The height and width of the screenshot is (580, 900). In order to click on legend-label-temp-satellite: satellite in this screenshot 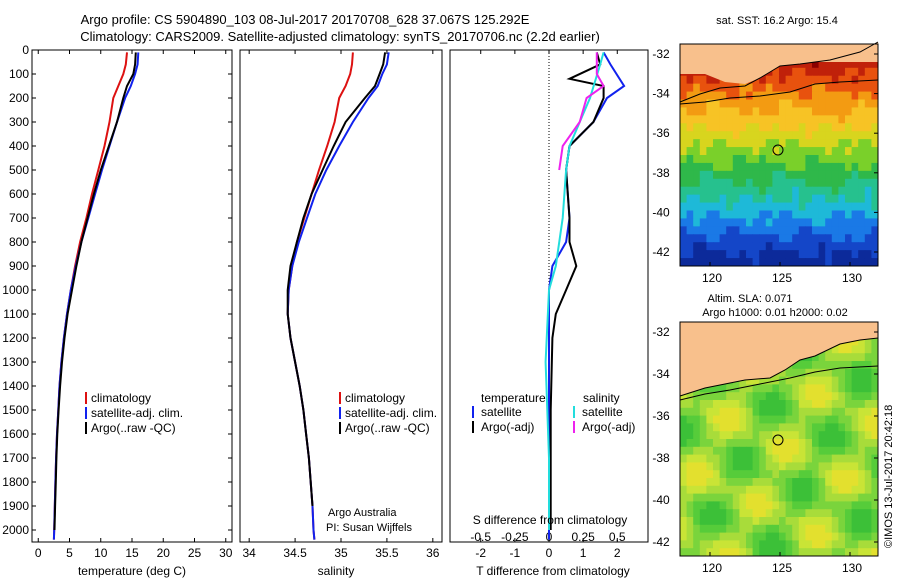, I will do `click(501, 412)`.